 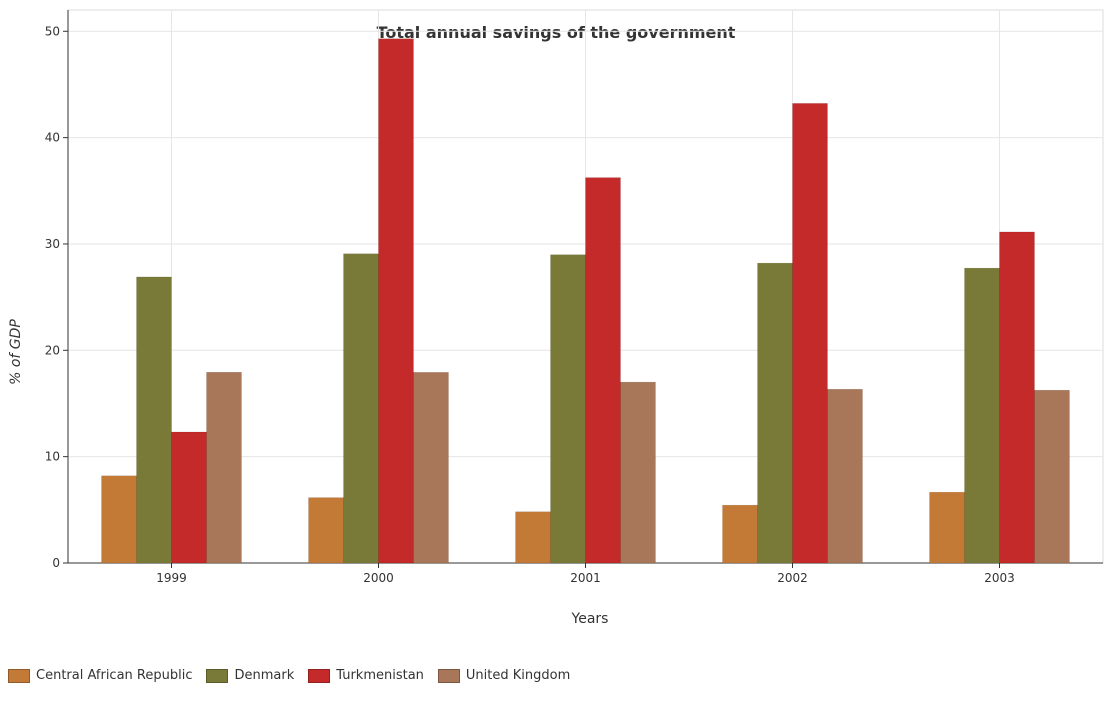 What do you see at coordinates (52, 457) in the screenshot?
I see `y-tick-label: 10` at bounding box center [52, 457].